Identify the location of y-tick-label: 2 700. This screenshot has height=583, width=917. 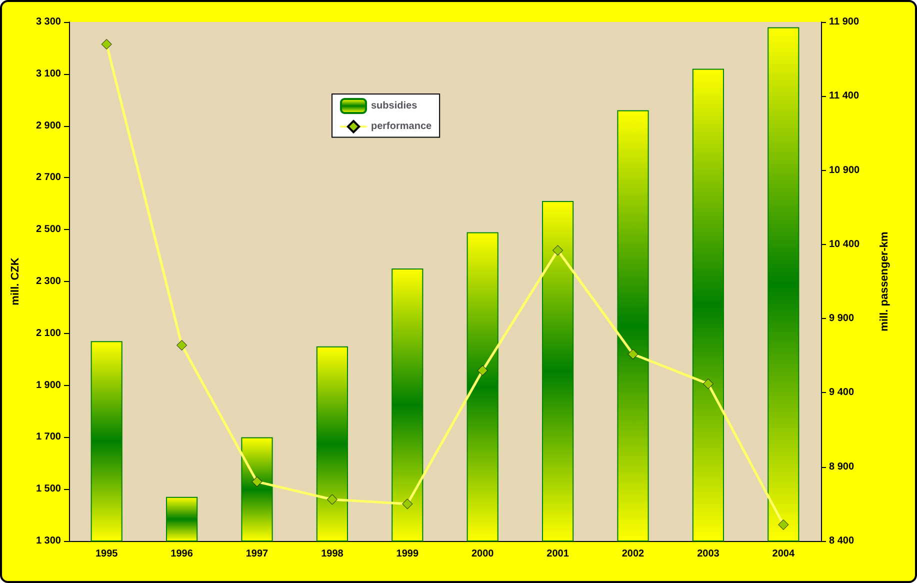
(49, 178).